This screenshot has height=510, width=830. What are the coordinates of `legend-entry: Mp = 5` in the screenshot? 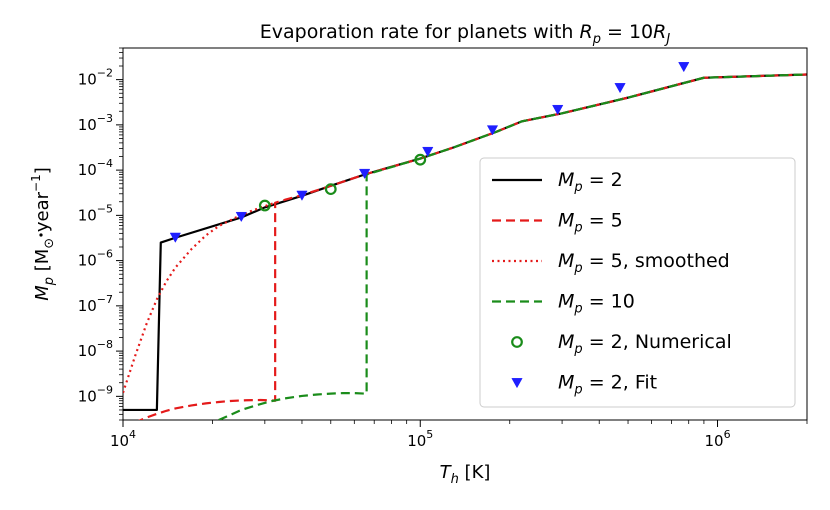 It's located at (557, 223).